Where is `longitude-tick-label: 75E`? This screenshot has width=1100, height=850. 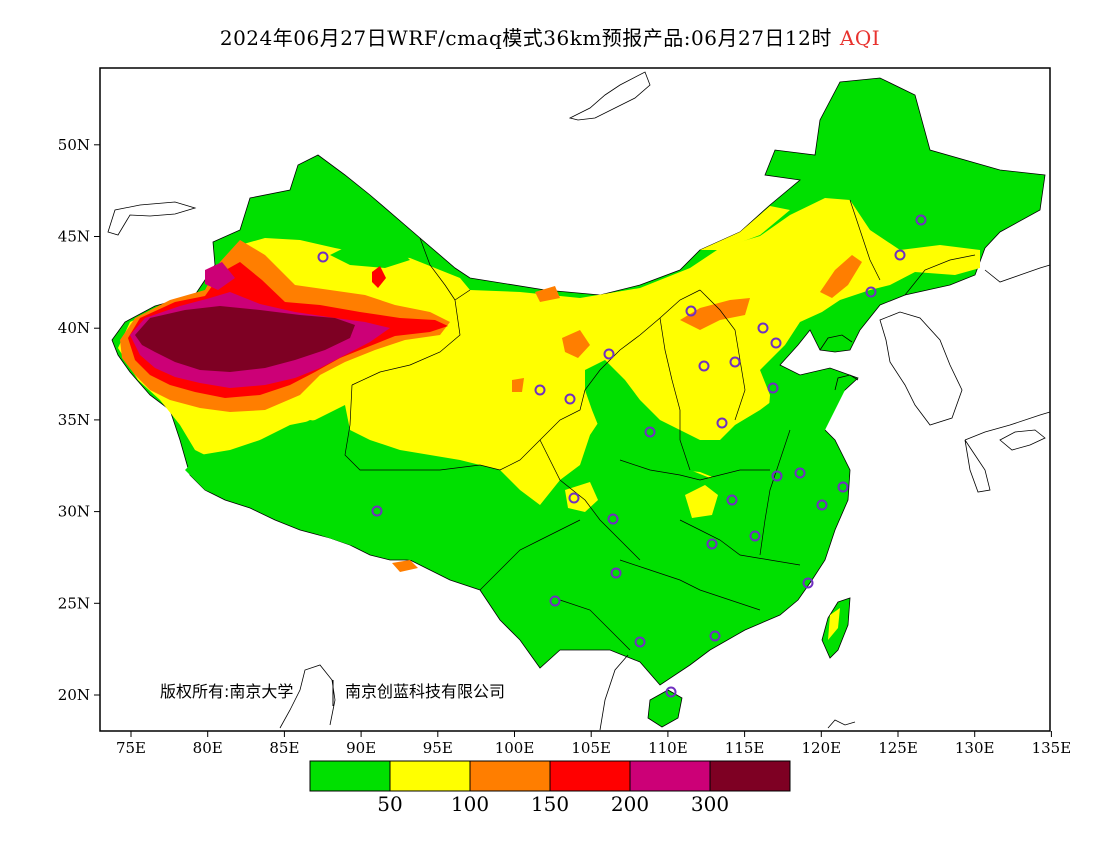 longitude-tick-label: 75E is located at coordinates (131, 748).